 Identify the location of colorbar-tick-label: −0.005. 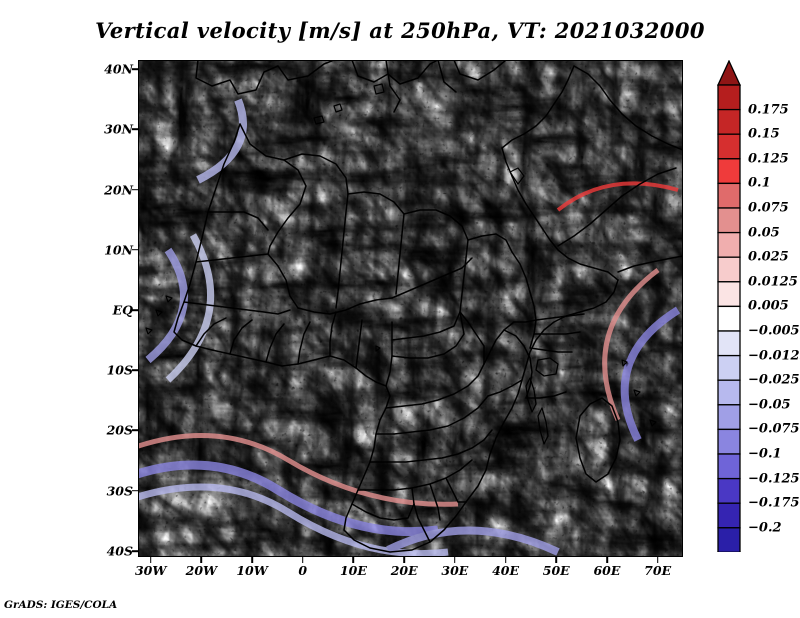
(774, 331).